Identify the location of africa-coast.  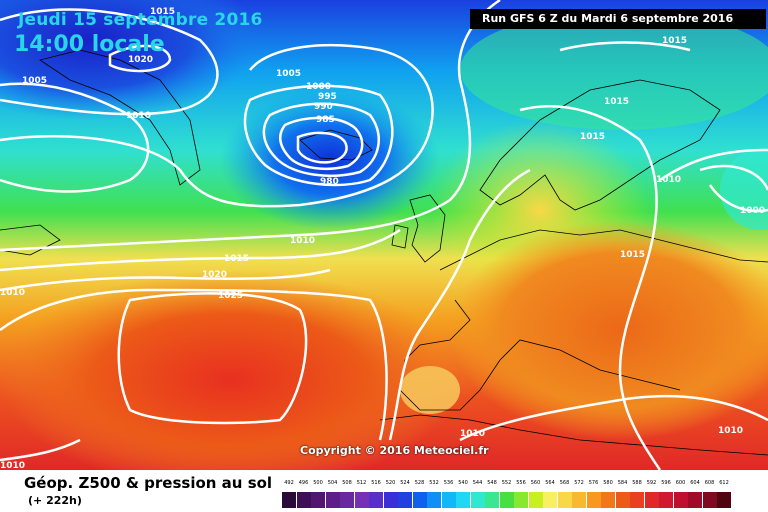
(573, 435).